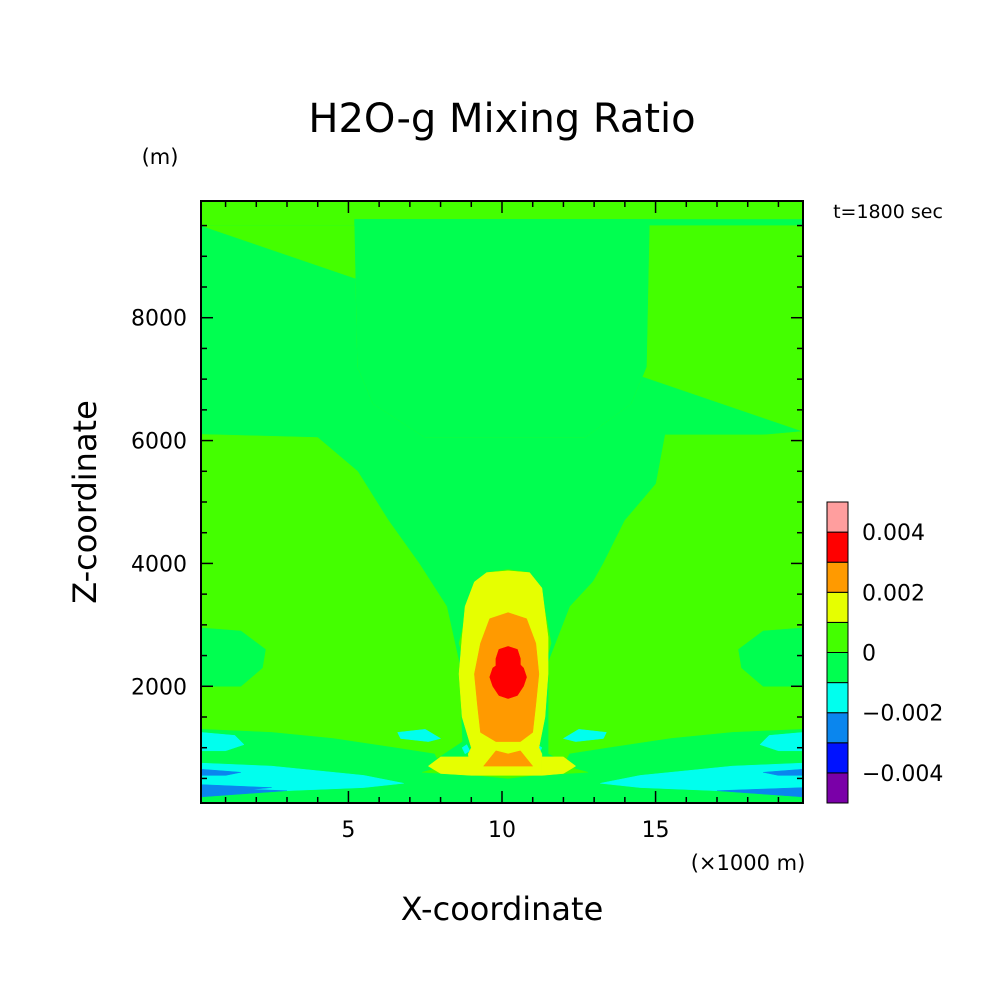 This screenshot has width=1004, height=1004. What do you see at coordinates (502, 909) in the screenshot?
I see `x-axis-label: X-coordinate` at bounding box center [502, 909].